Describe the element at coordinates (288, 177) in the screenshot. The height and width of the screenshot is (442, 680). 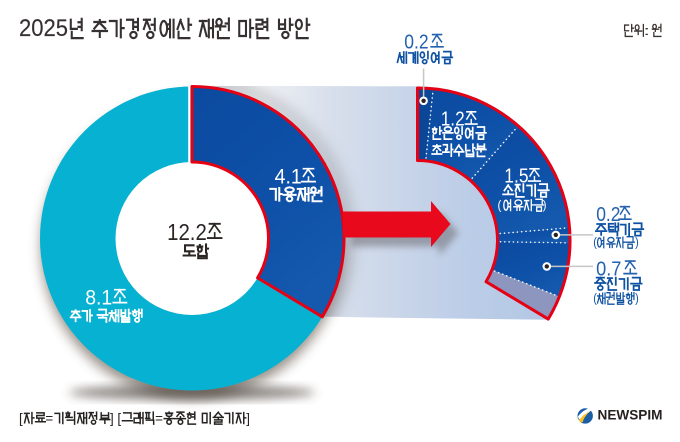
I see `svg-text: 4.1` at that location.